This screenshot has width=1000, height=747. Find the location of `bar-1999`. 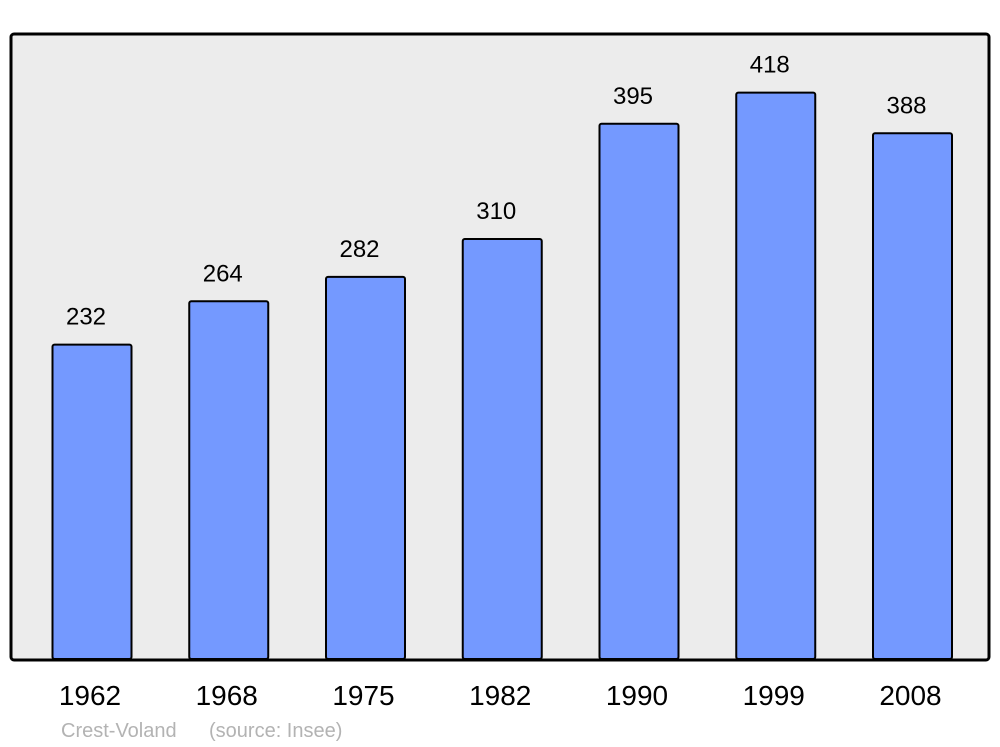

bar-1999 is located at coordinates (776, 376).